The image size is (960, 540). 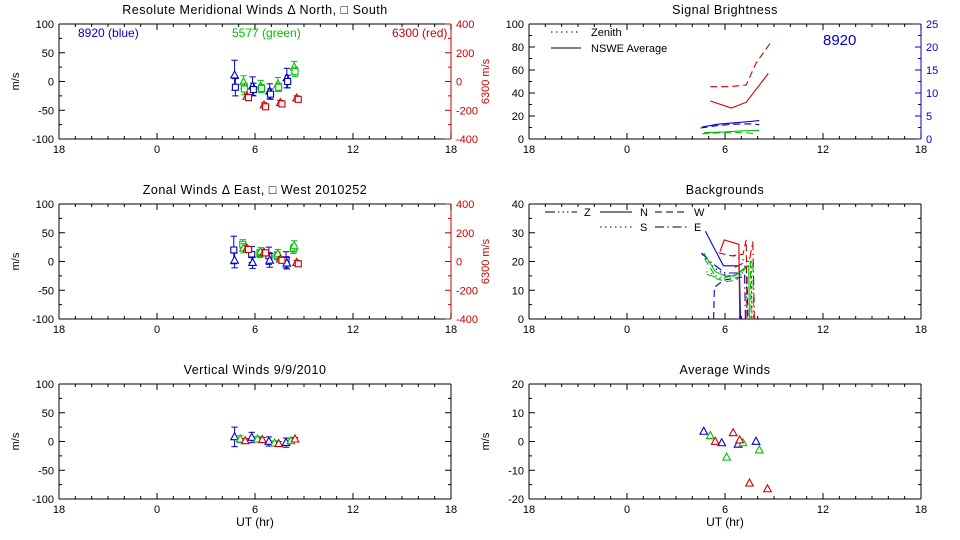 I want to click on ut-axis-label-left: UT (hr), so click(x=255, y=522).